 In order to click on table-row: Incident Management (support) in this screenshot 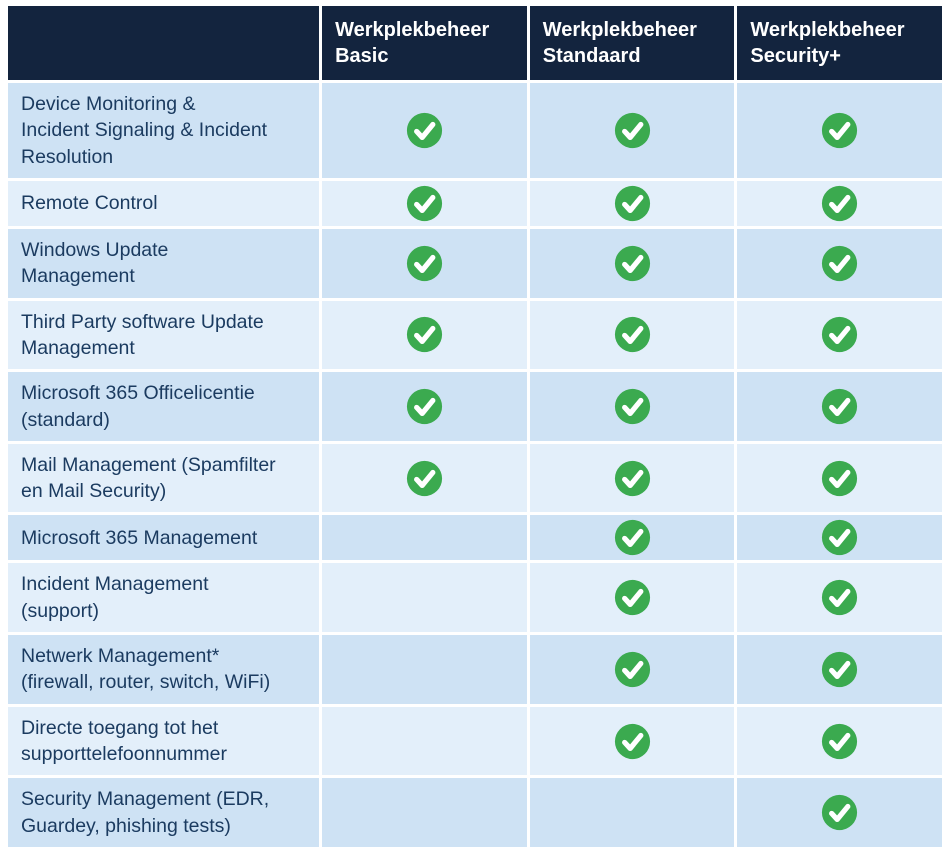, I will do `click(475, 598)`.